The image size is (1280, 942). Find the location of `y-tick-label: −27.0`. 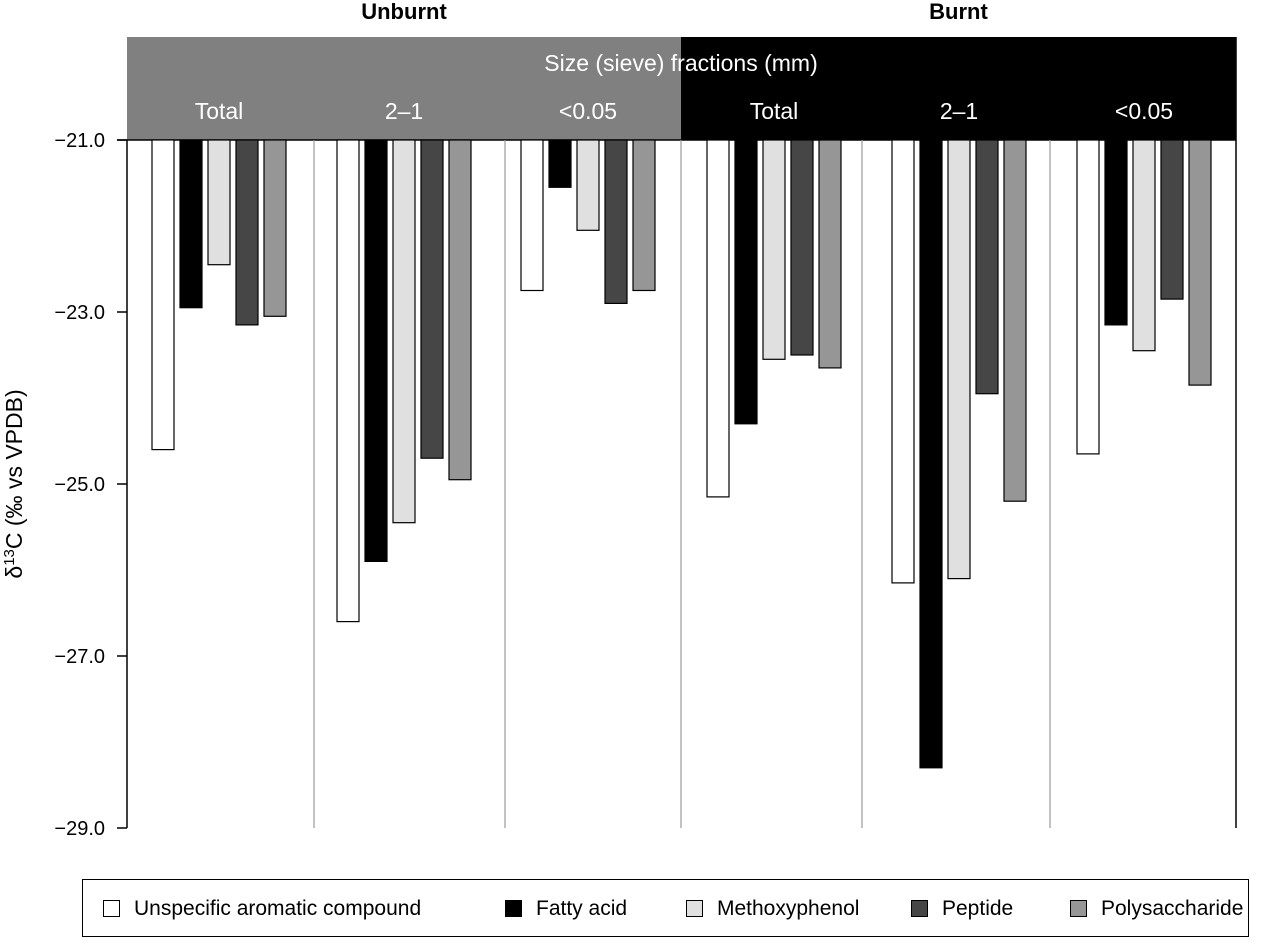

y-tick-label: −27.0 is located at coordinates (79, 657).